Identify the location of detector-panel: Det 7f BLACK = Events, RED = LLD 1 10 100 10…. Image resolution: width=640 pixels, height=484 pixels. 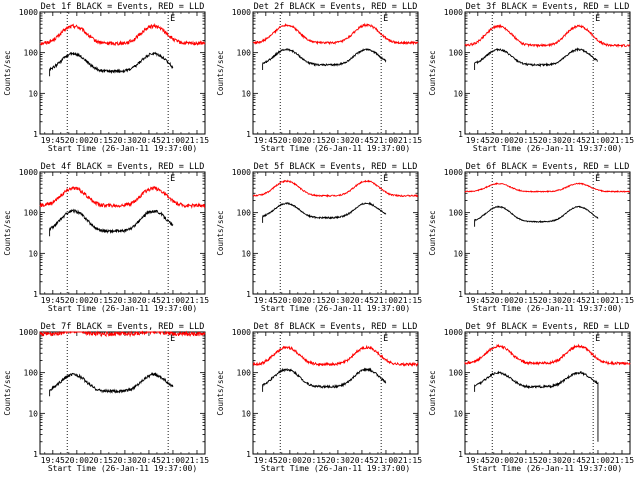
(106, 397).